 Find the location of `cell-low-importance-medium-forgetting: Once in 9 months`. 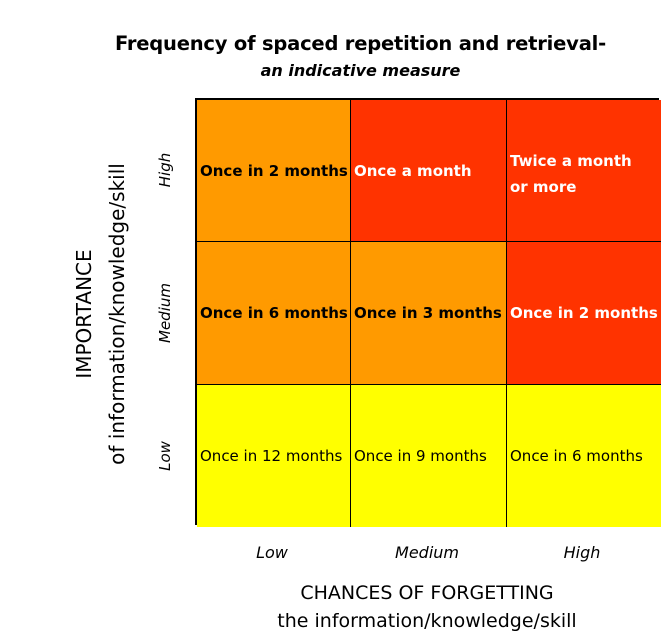

cell-low-importance-medium-forgetting: Once in 9 months is located at coordinates (429, 456).